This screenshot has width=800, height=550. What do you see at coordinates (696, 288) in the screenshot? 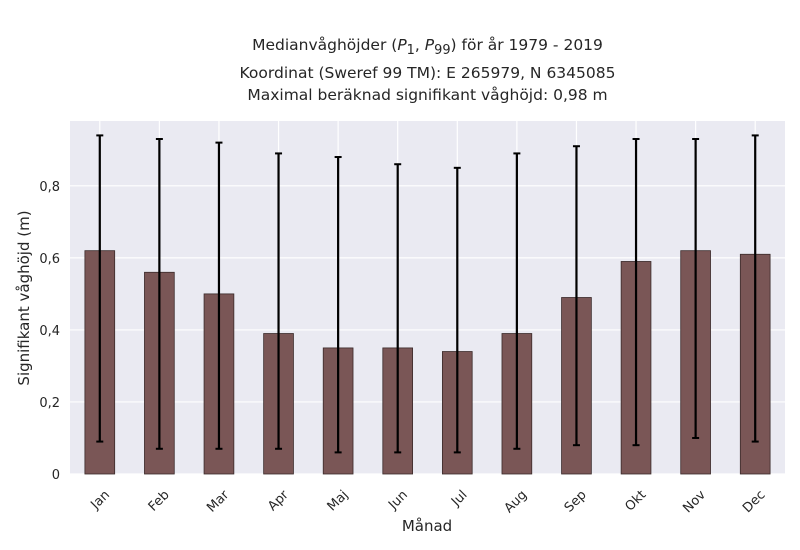
I see `errorbar-nov` at bounding box center [696, 288].